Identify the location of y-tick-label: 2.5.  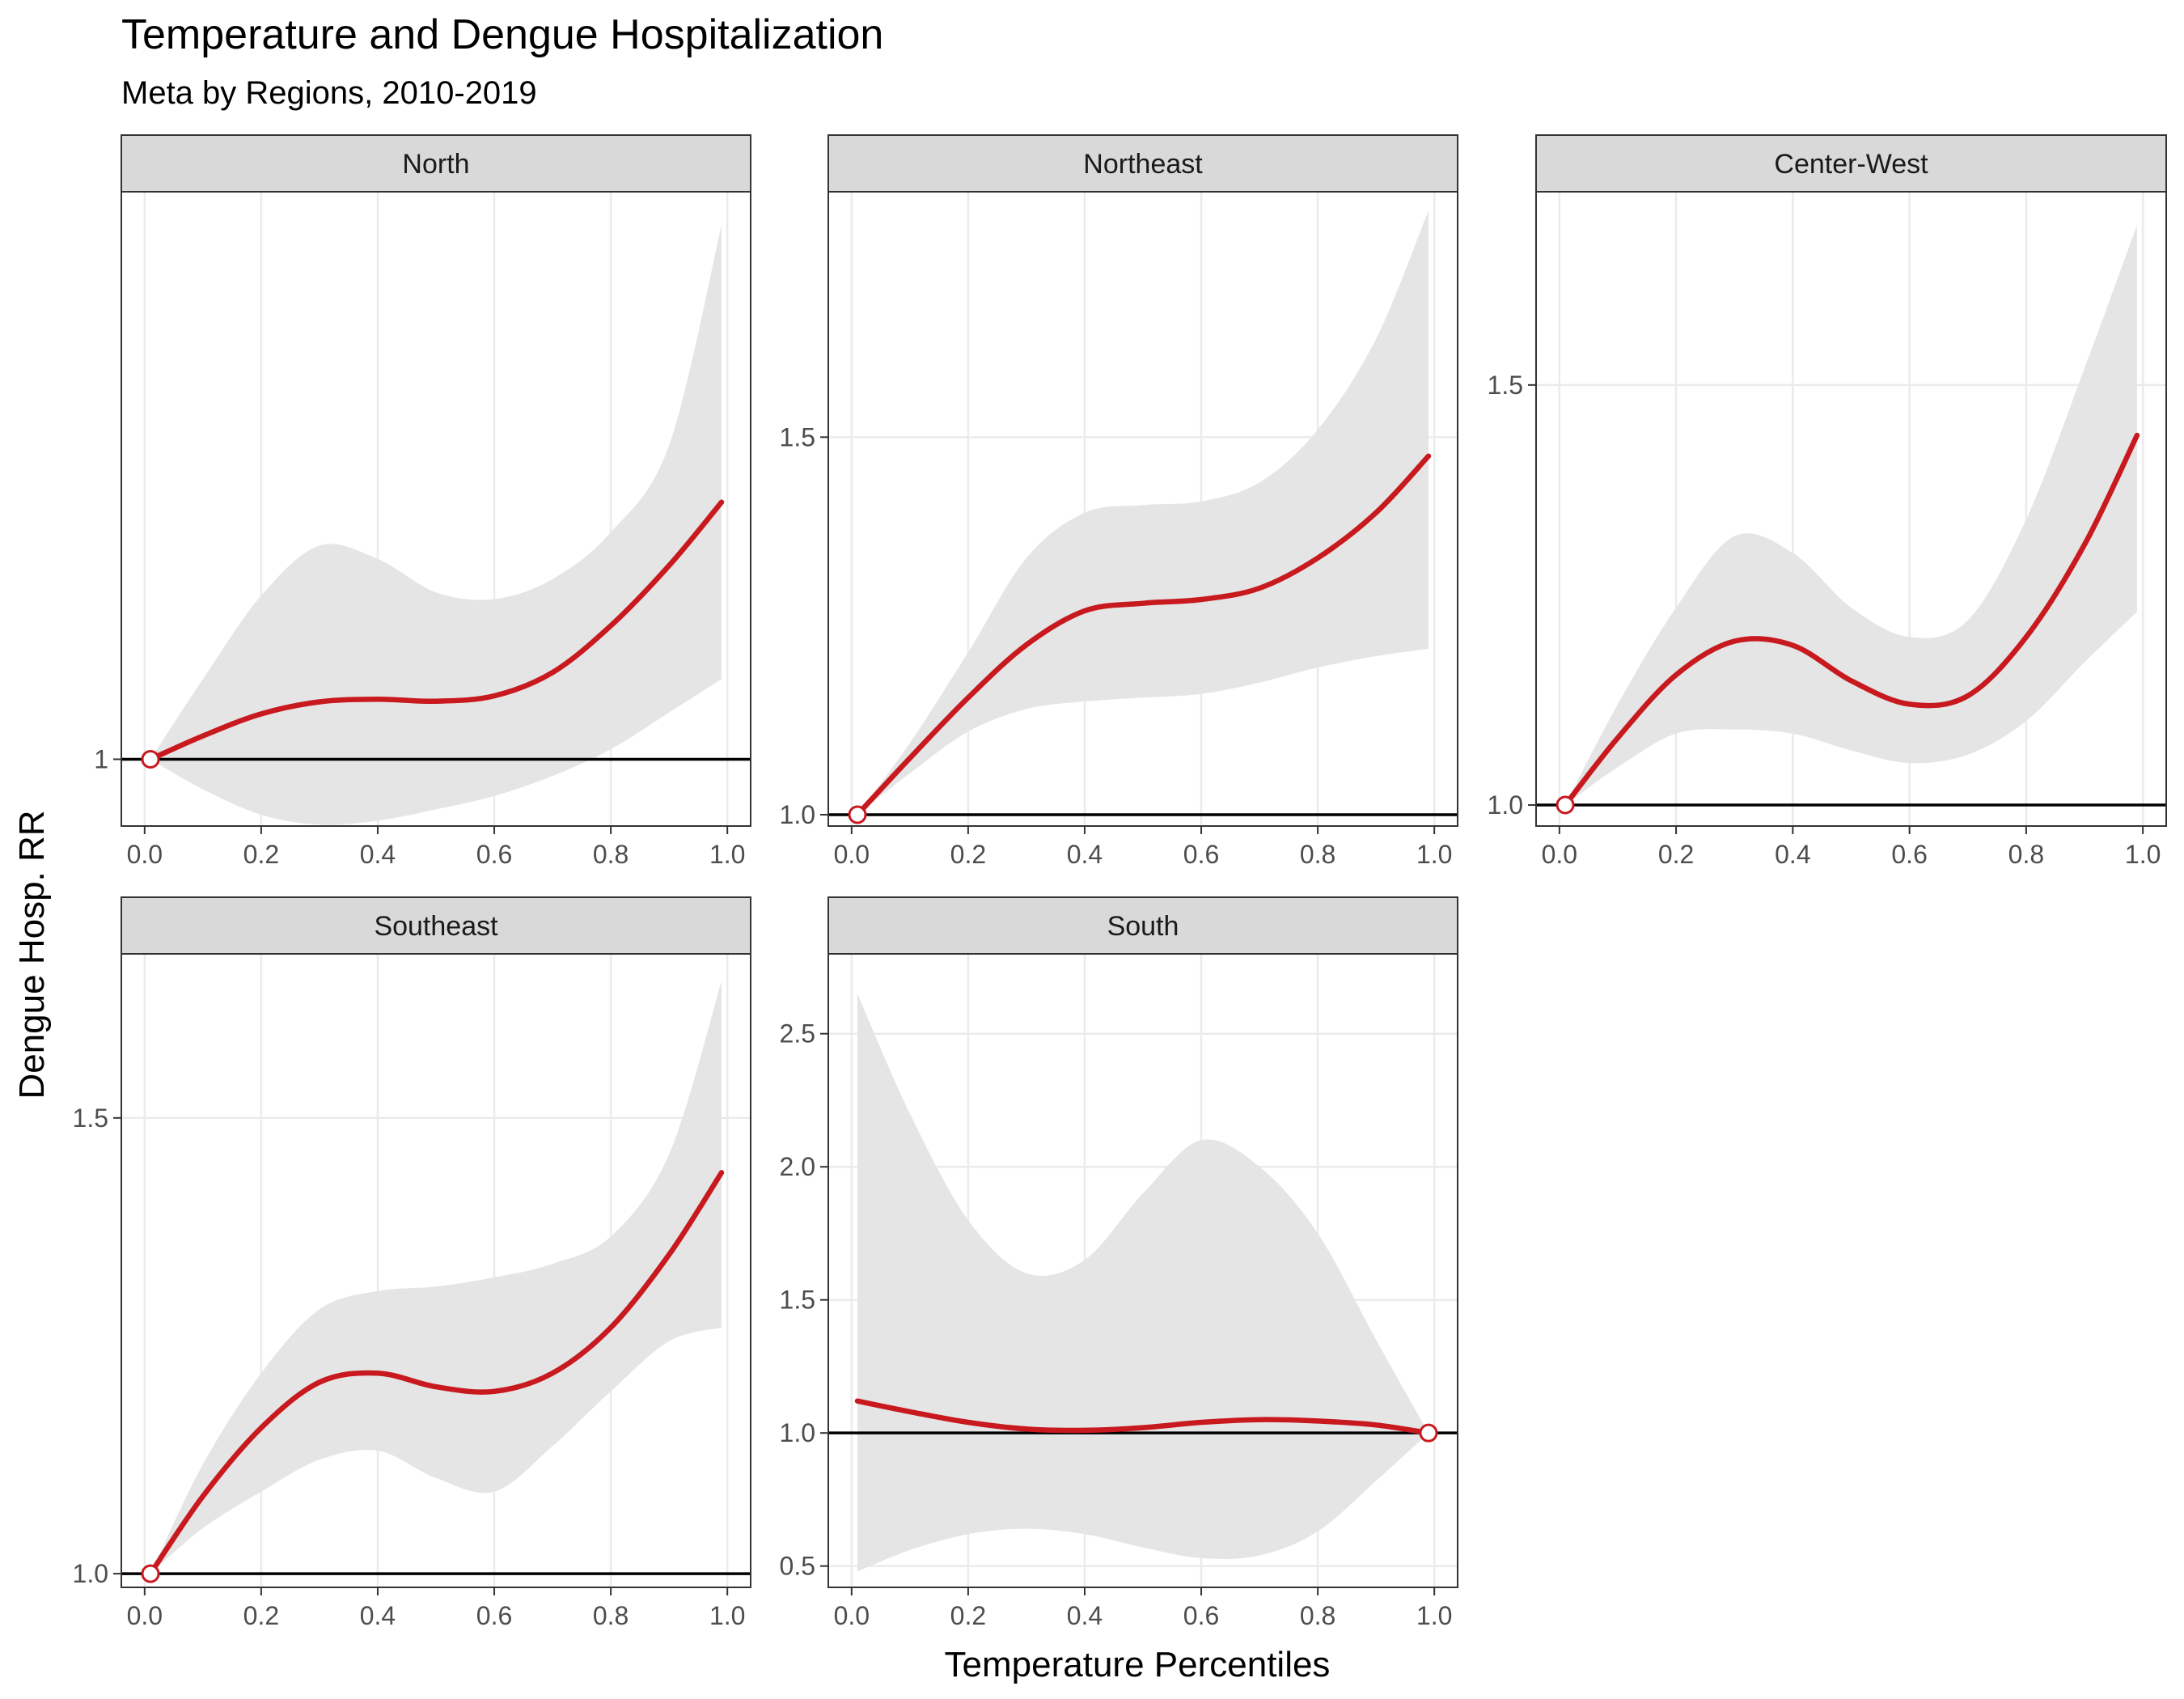
(797, 1034).